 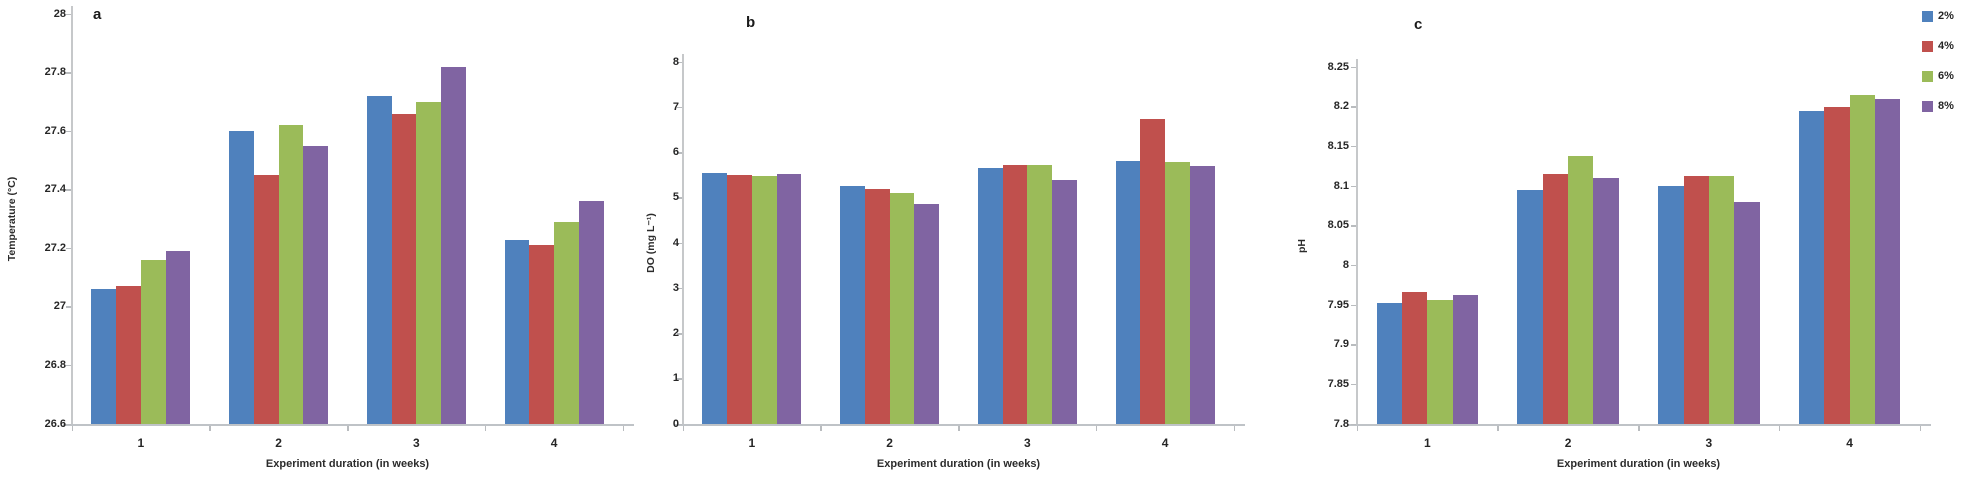 What do you see at coordinates (675, 152) in the screenshot?
I see `y-tick-label: 6` at bounding box center [675, 152].